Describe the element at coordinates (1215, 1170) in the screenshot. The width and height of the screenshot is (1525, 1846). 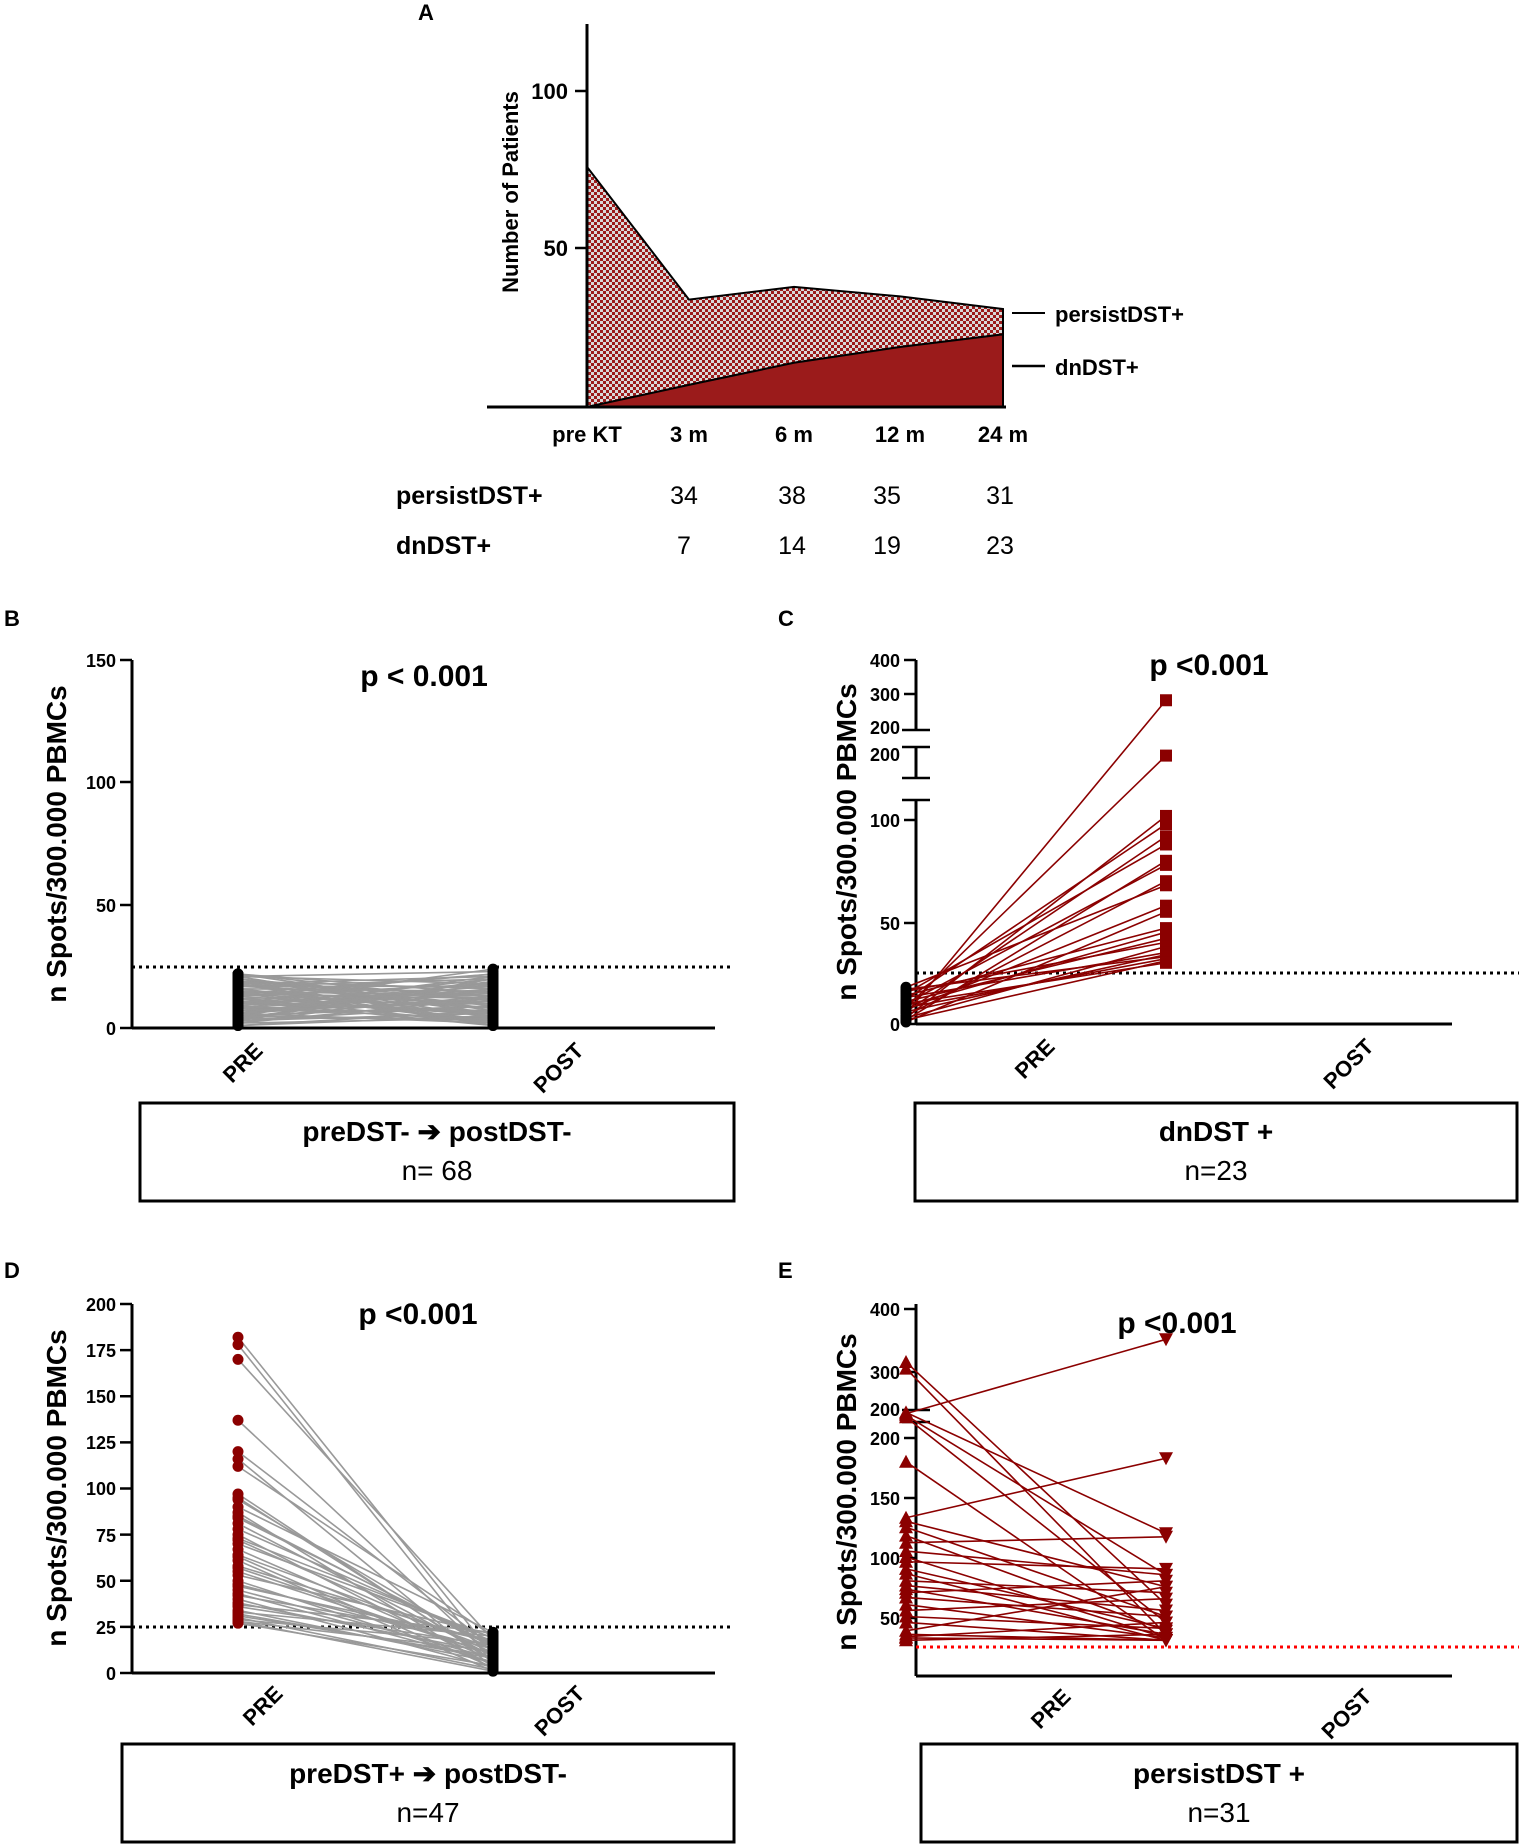
I see `panel-c-group-n: n=23` at that location.